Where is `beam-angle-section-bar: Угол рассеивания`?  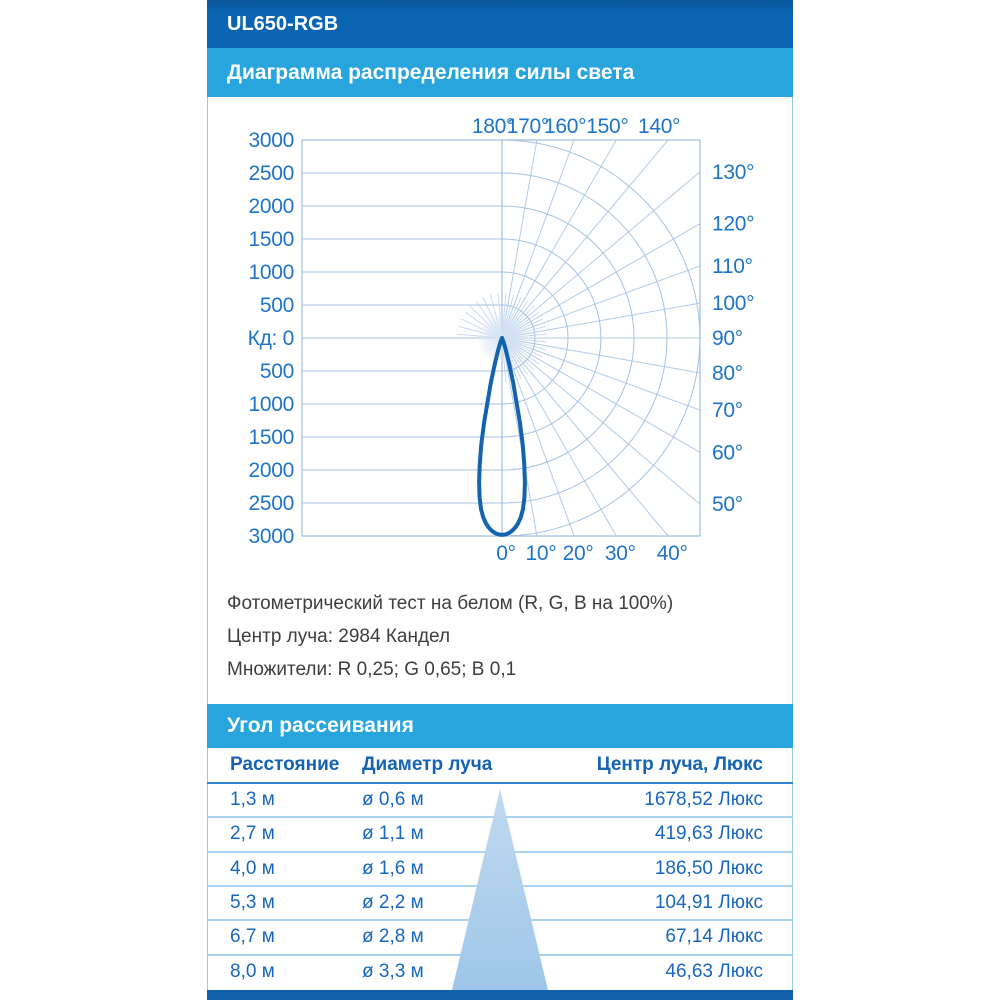
beam-angle-section-bar: Угол рассеивания is located at coordinates (500, 726).